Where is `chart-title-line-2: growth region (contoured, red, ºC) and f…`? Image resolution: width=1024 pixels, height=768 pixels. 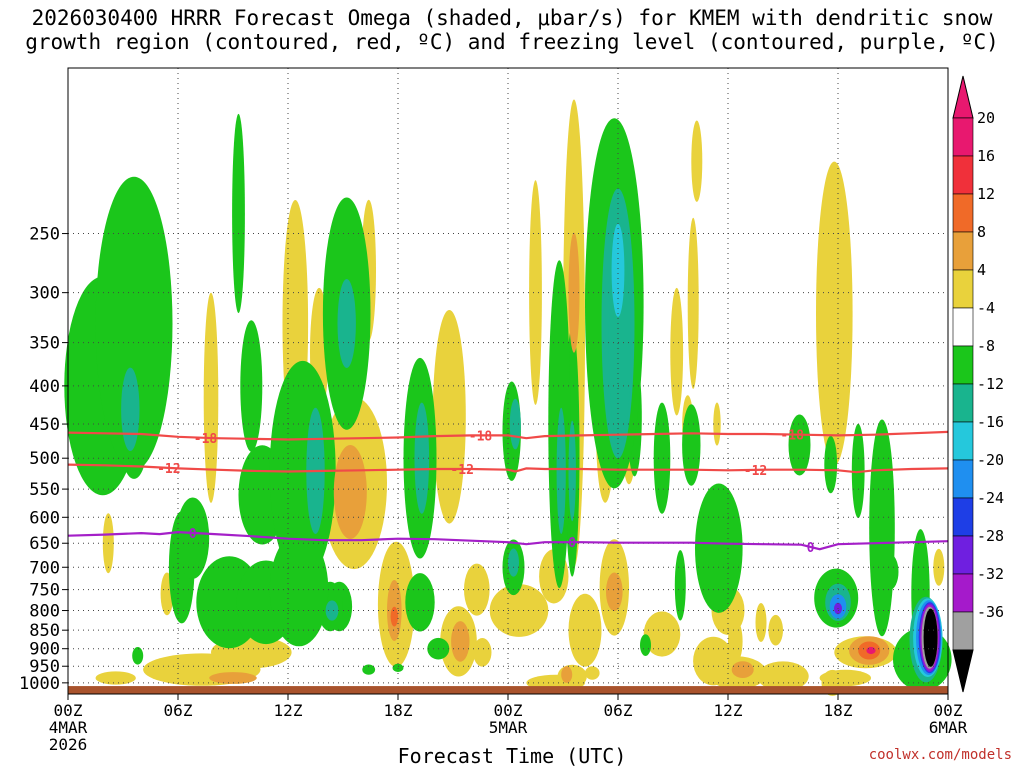 chart-title-line-2: growth region (contoured, red, ºC) and f… is located at coordinates (512, 42).